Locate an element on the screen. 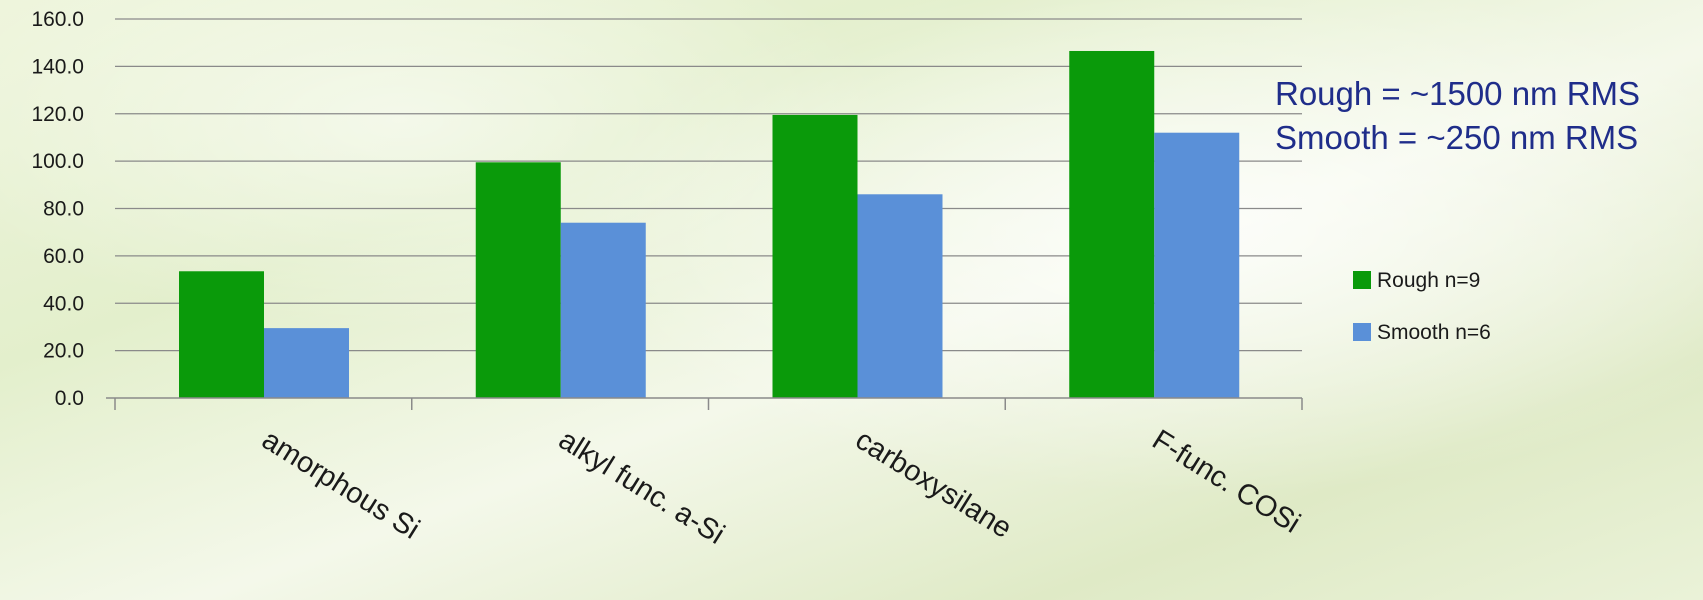 This screenshot has height=600, width=1703. y-axis-tick-labels: 0.0 20.0 40.0 60.0 80.0 100.0 120.0 140.0 160.0 is located at coordinates (57, 209).